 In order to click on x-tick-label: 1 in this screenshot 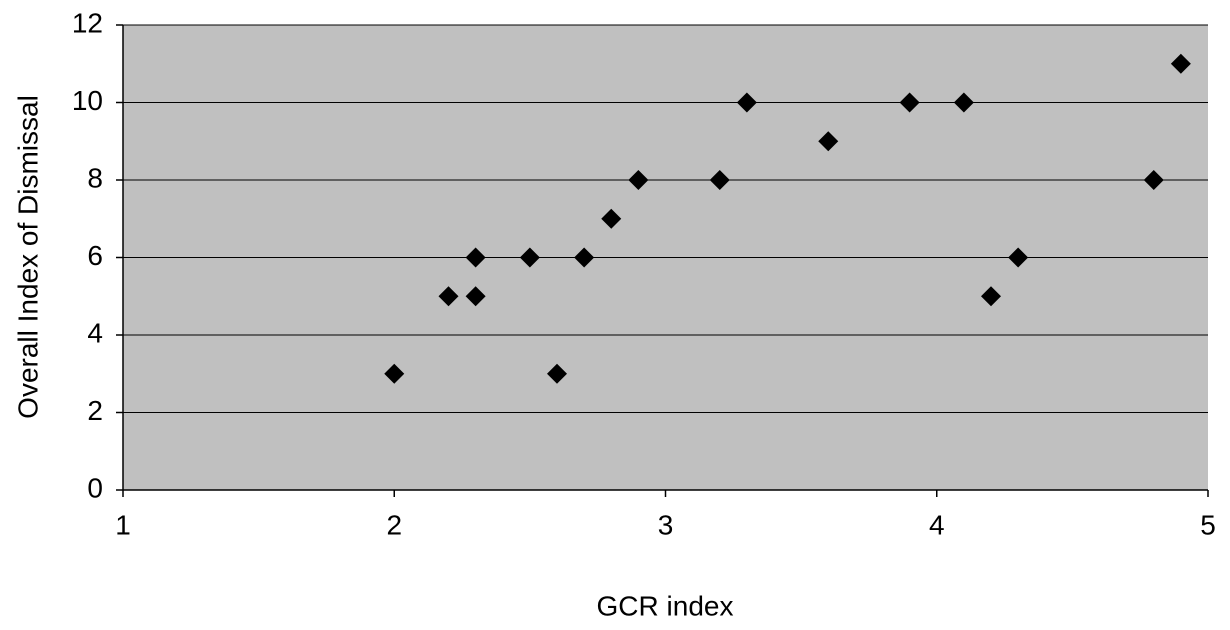, I will do `click(123, 524)`.